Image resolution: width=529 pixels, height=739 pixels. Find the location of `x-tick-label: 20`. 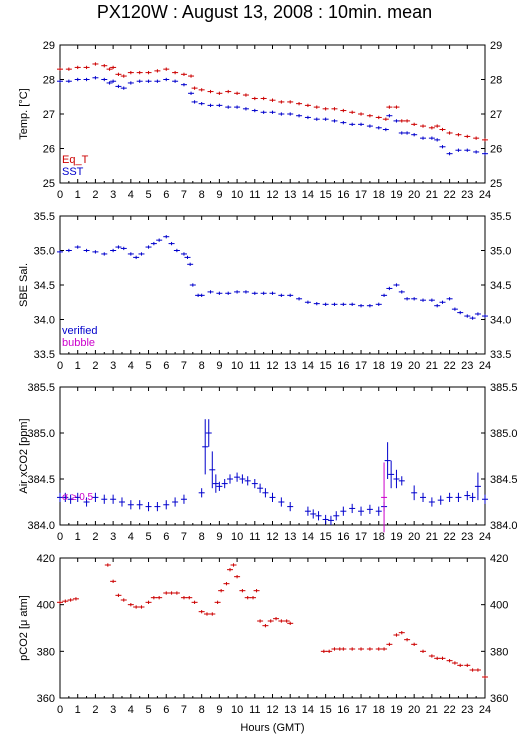

x-tick-label: 20 is located at coordinates (414, 366).